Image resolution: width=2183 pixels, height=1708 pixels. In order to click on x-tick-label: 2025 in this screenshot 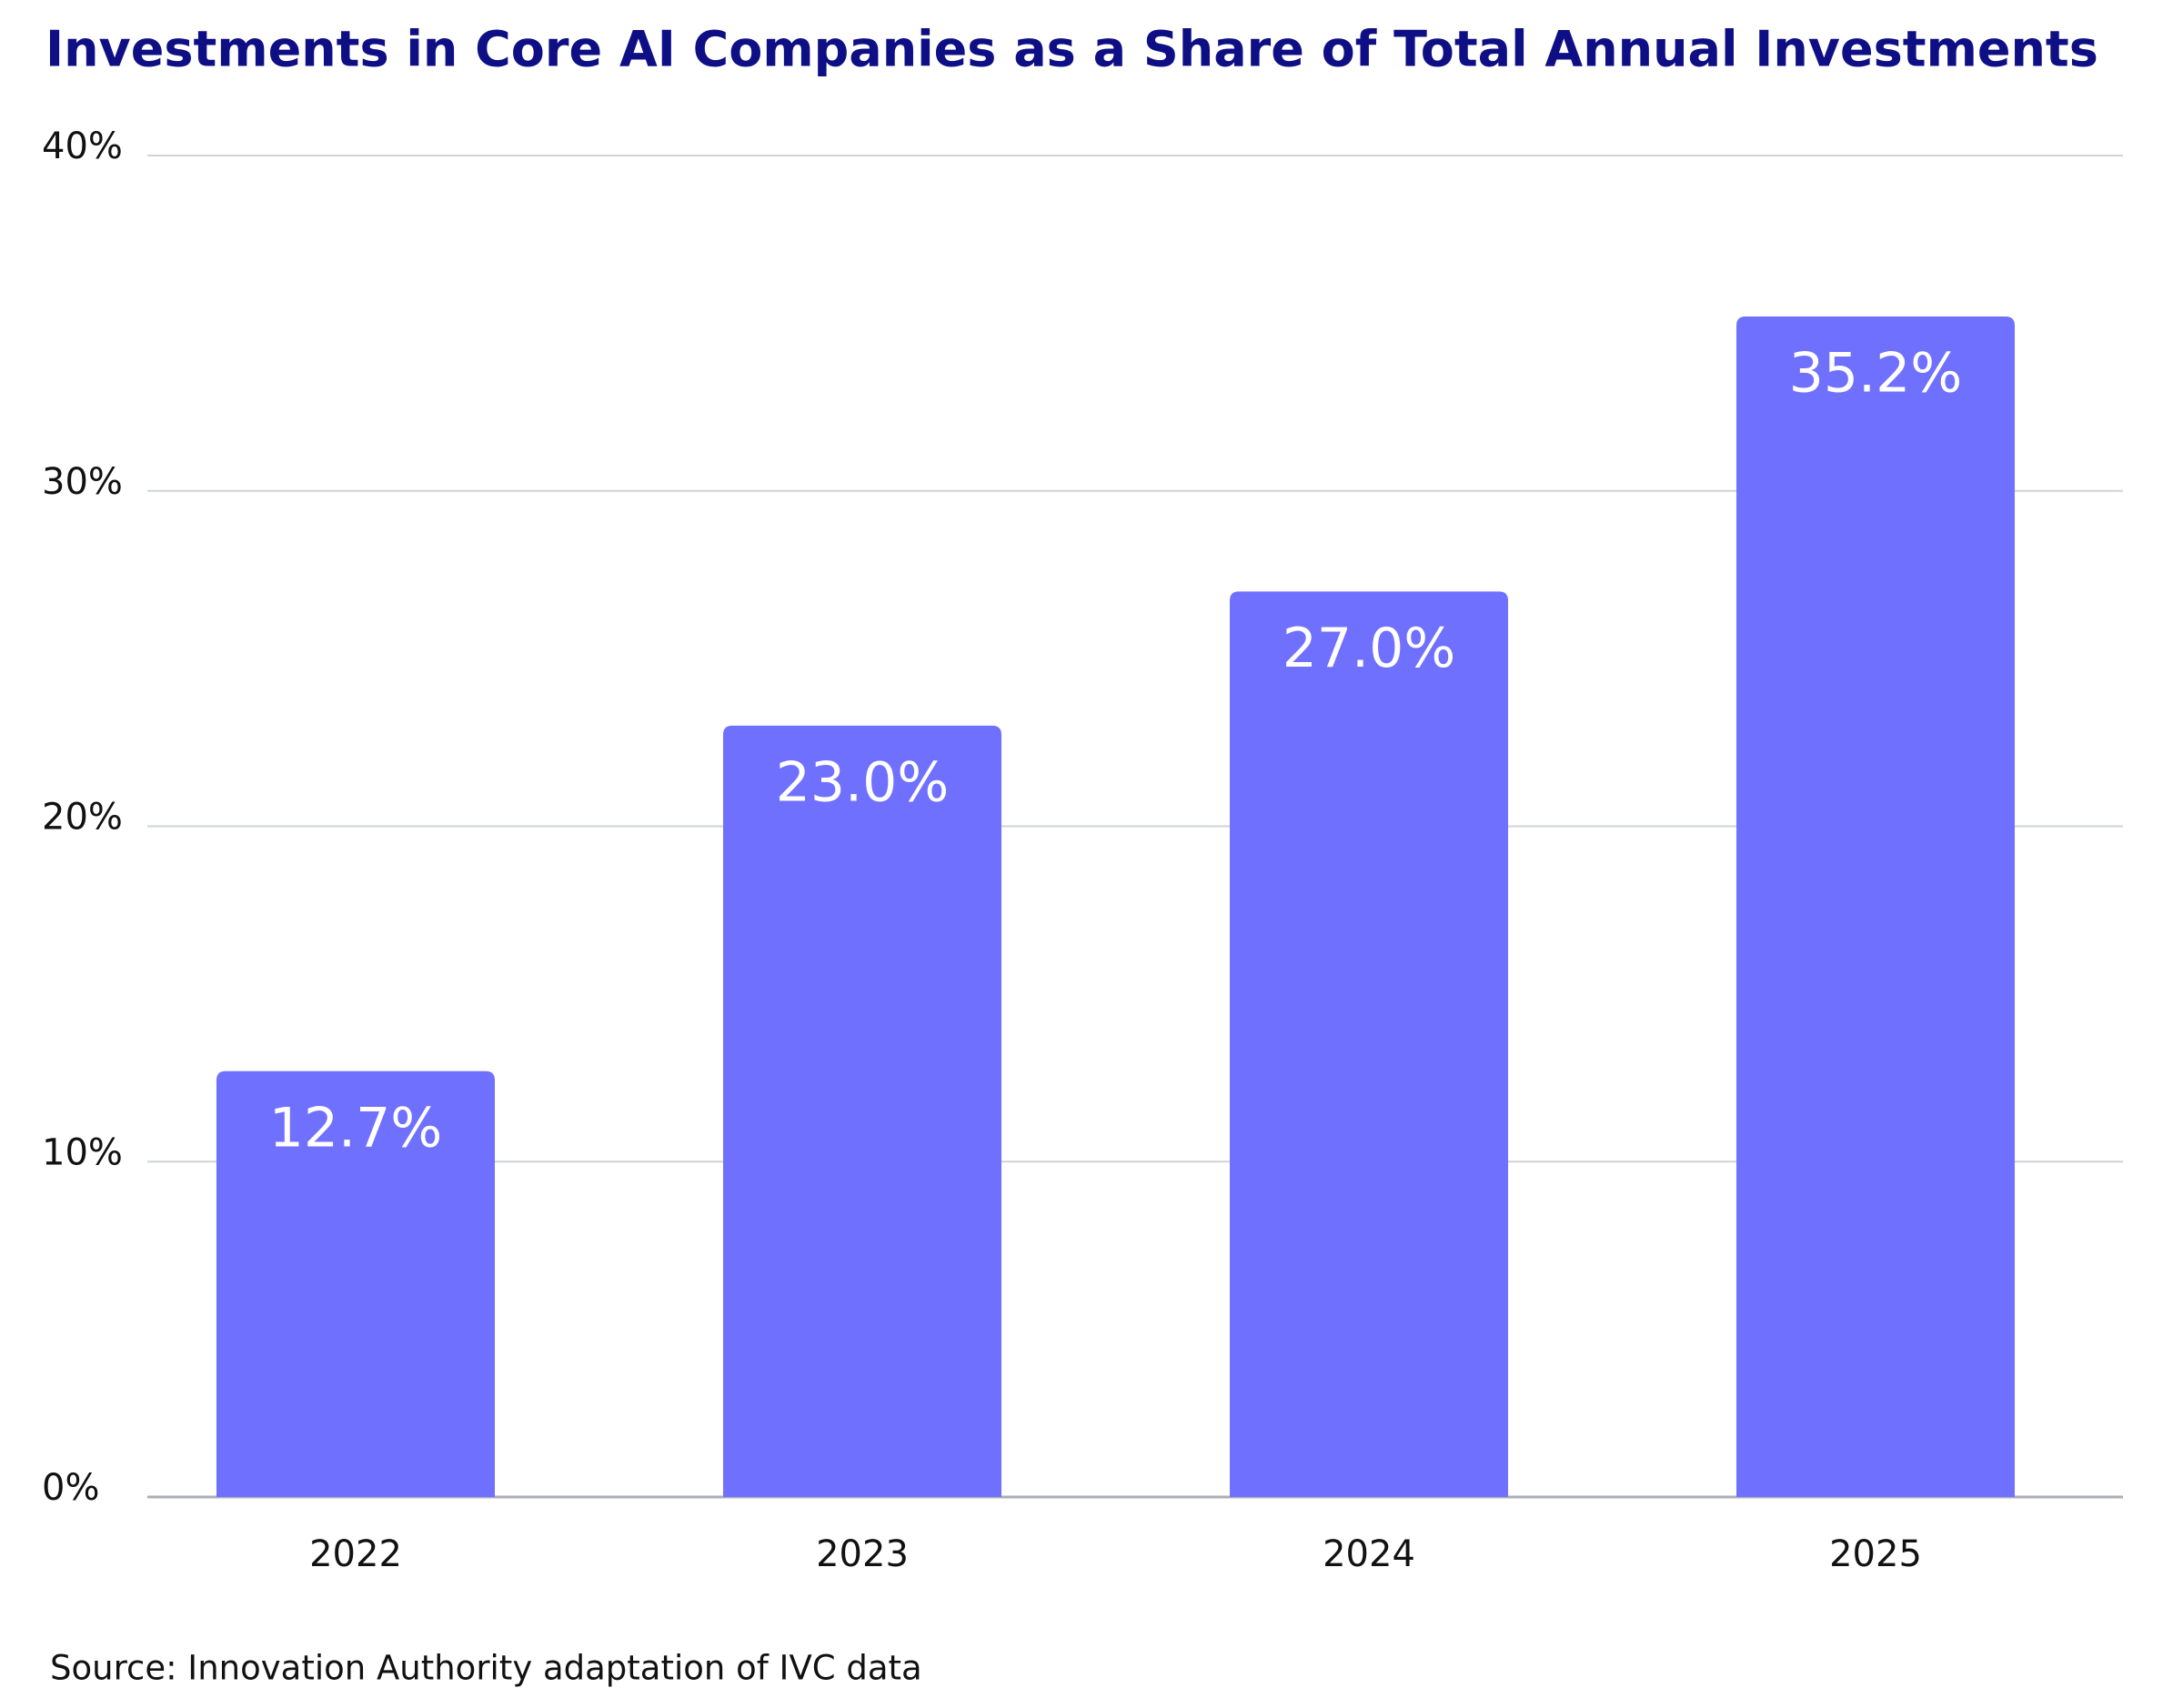, I will do `click(1875, 1554)`.